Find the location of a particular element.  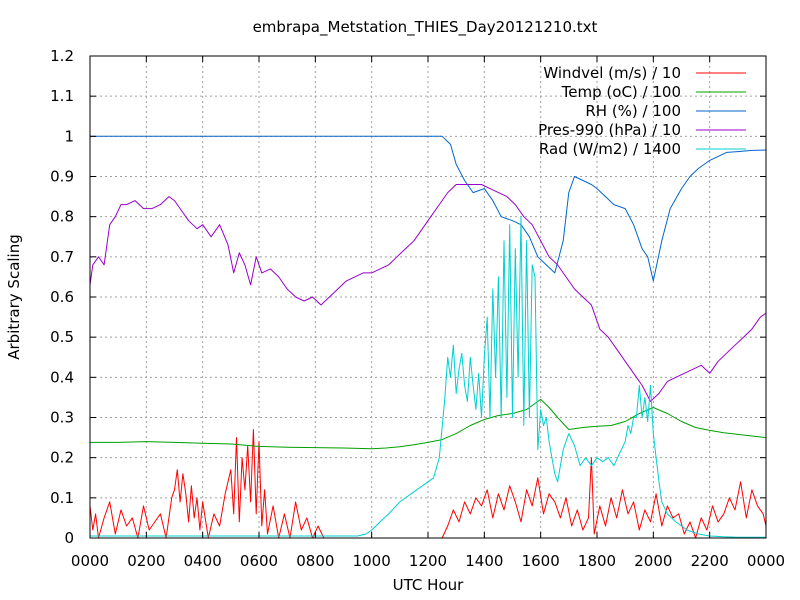

legend-label: Windvel (m/s) / 10 is located at coordinates (612, 73).